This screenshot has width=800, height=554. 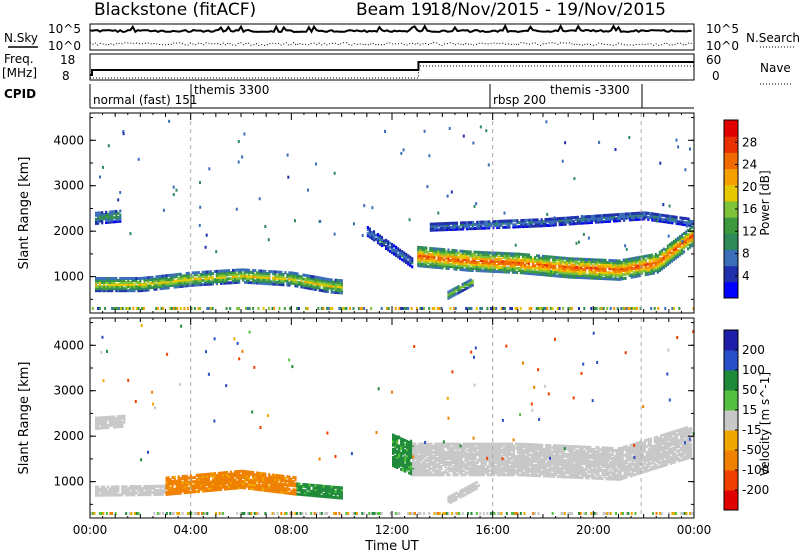 I want to click on nsky-panel, so click(x=392, y=37).